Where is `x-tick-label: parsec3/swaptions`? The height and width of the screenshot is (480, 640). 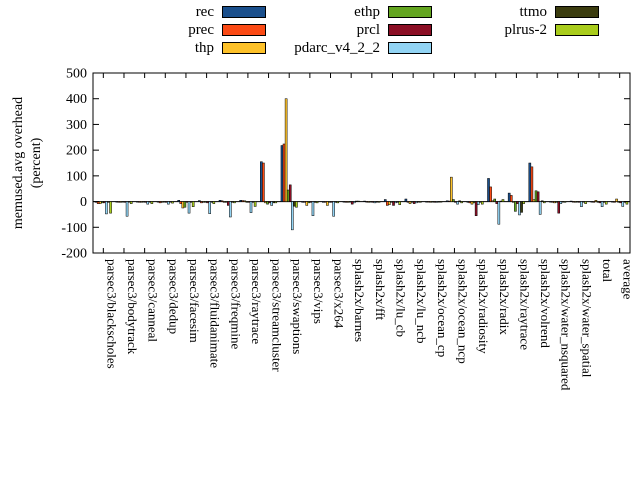 x-tick-label: parsec3/swaptions is located at coordinates (297, 306).